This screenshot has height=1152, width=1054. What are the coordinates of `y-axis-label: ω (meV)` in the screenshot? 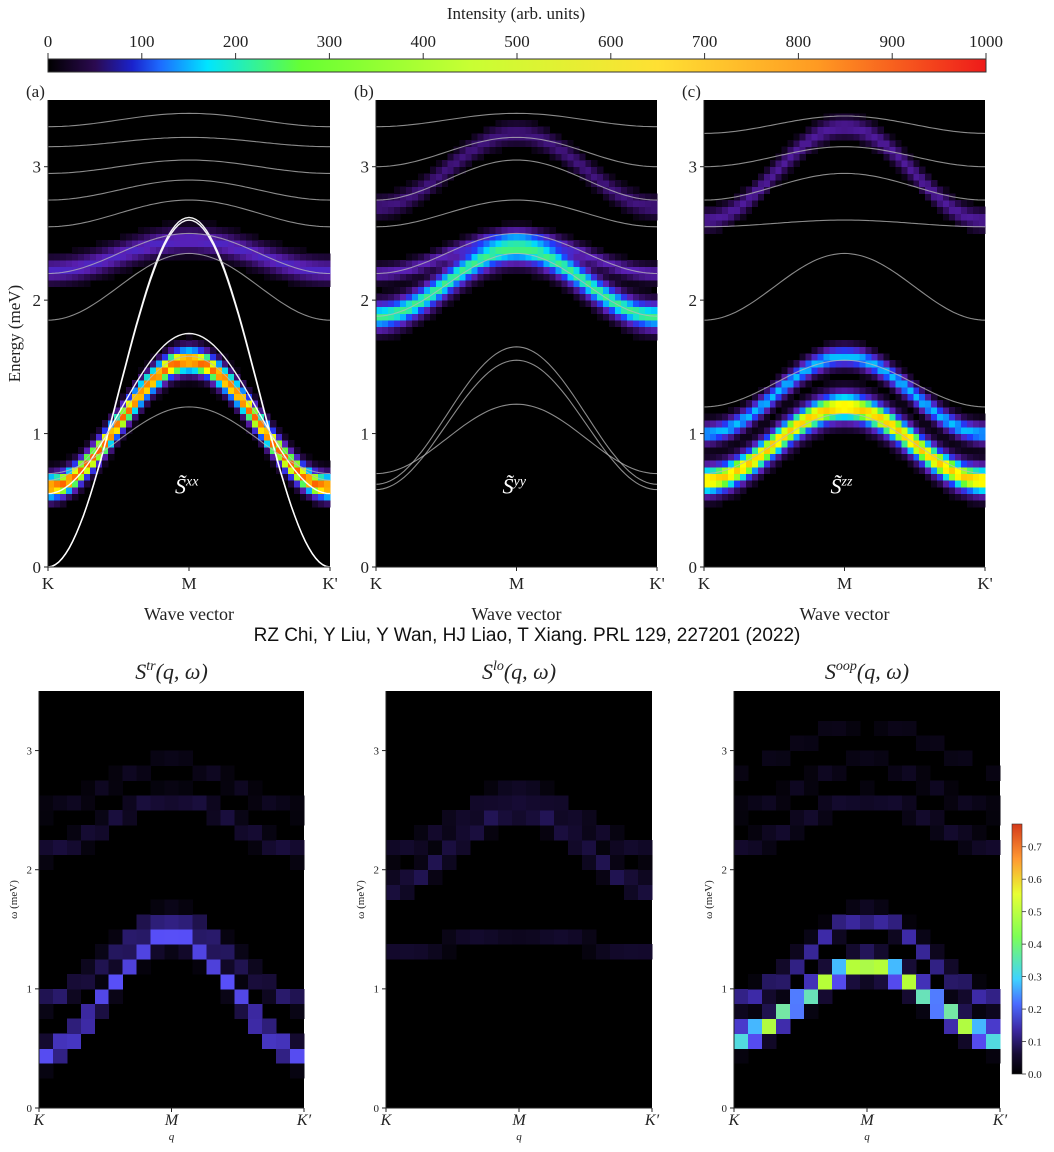 It's located at (14, 899).